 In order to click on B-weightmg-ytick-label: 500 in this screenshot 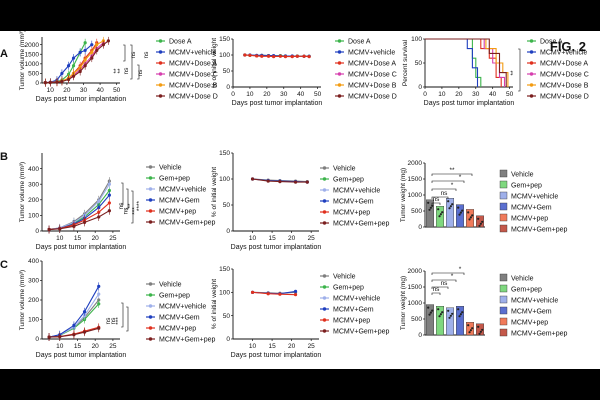, I will do `click(416, 211)`.